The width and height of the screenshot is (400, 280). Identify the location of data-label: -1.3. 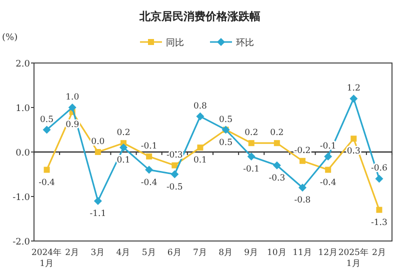
(379, 223).